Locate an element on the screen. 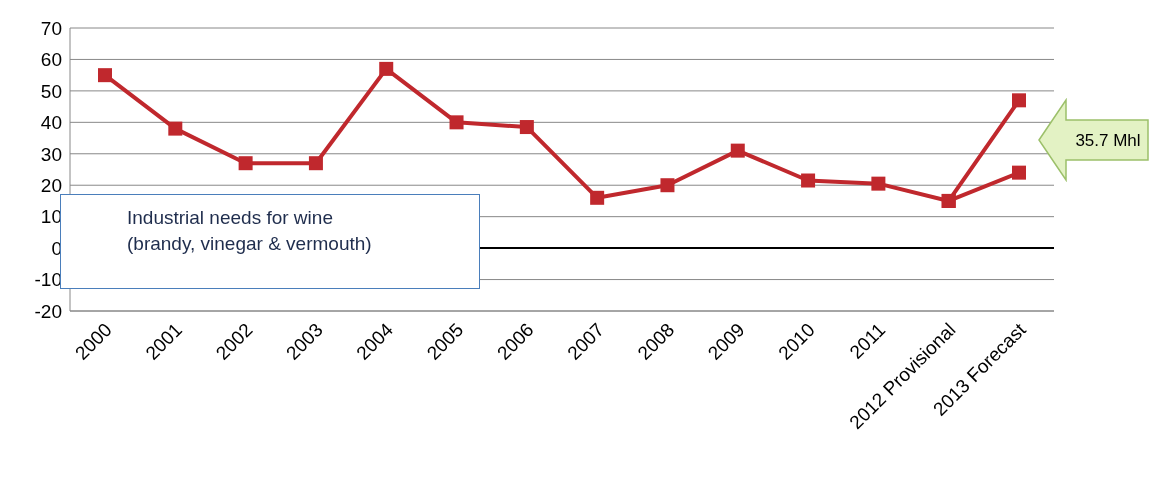 The height and width of the screenshot is (479, 1157). y-tick-label: 50 is located at coordinates (51, 91).